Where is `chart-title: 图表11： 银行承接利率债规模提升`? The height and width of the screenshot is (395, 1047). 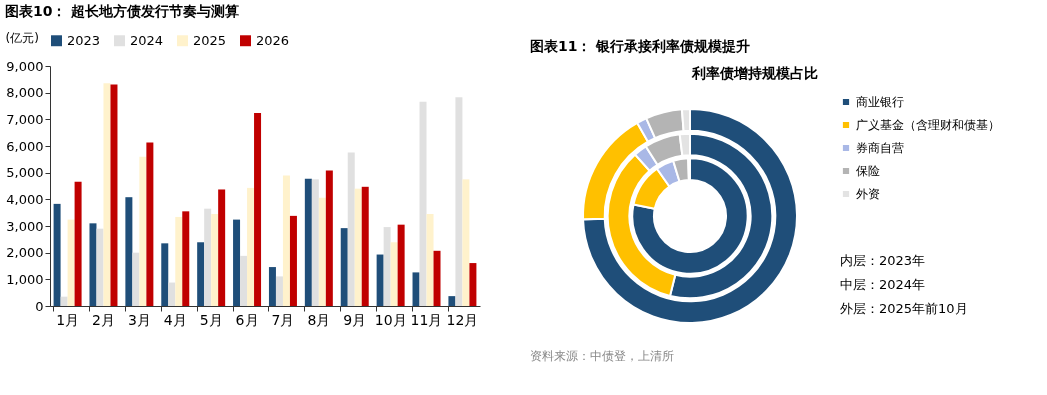
chart-title: 图表11： 银行承接利率债规模提升 is located at coordinates (640, 46).